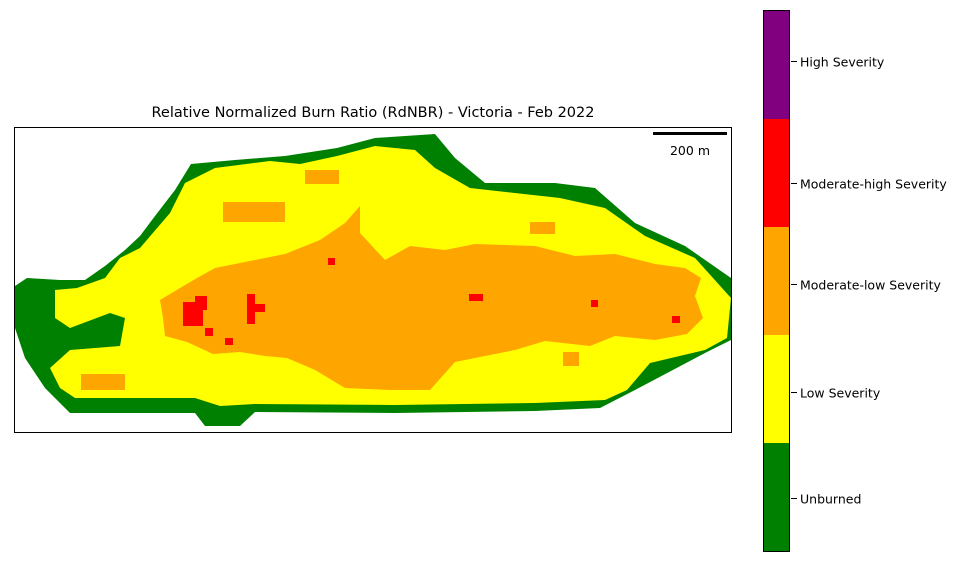 The image size is (972, 562). I want to click on colorbar-tick-moderate-low, so click(794, 284).